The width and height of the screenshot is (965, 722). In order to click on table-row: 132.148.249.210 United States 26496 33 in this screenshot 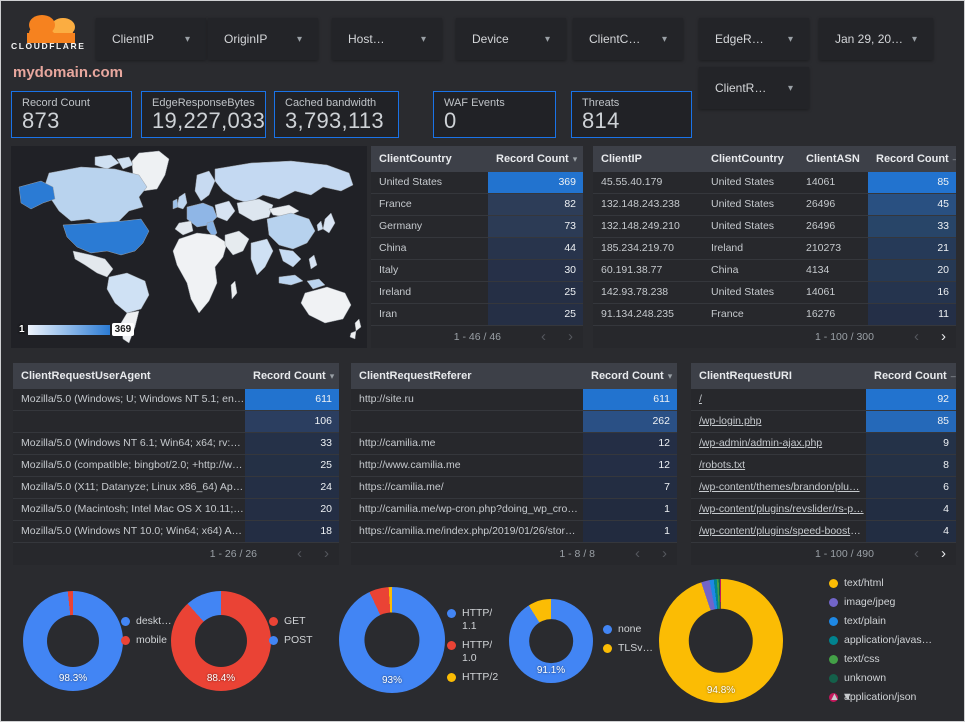, I will do `click(774, 227)`.